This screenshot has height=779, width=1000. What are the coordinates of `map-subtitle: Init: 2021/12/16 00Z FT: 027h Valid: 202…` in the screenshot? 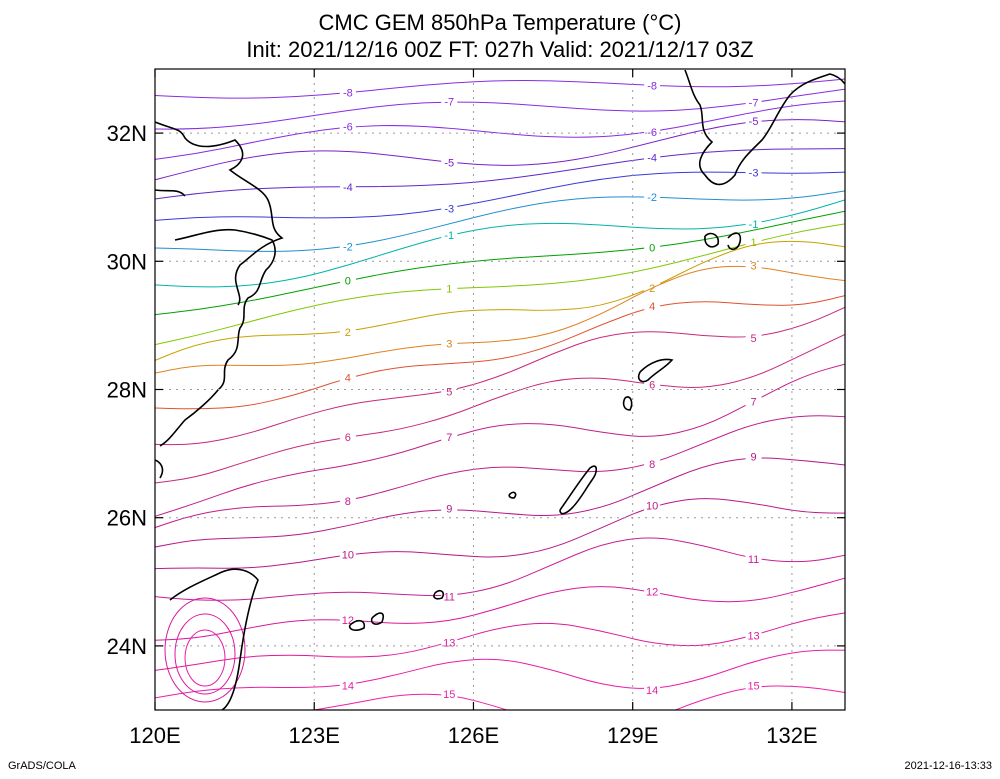 It's located at (500, 49).